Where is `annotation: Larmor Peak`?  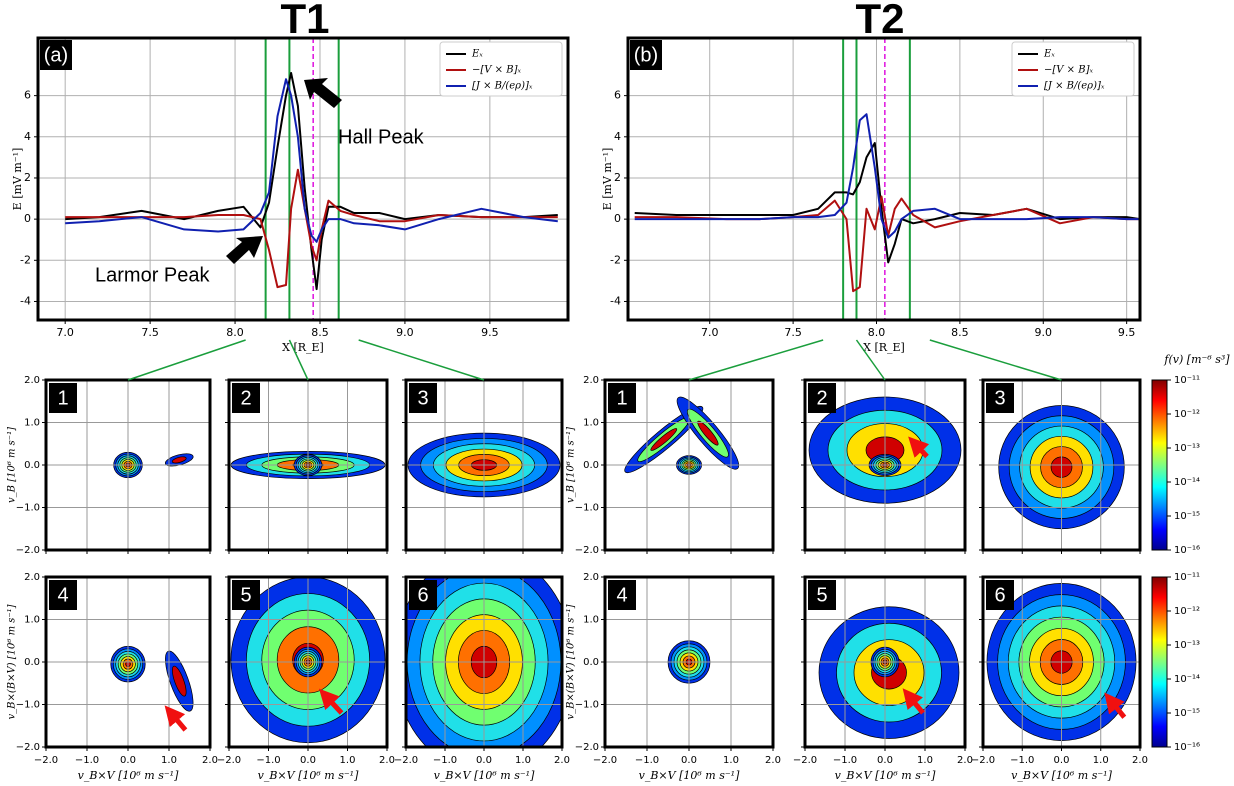
annotation: Larmor Peak is located at coordinates (152, 275).